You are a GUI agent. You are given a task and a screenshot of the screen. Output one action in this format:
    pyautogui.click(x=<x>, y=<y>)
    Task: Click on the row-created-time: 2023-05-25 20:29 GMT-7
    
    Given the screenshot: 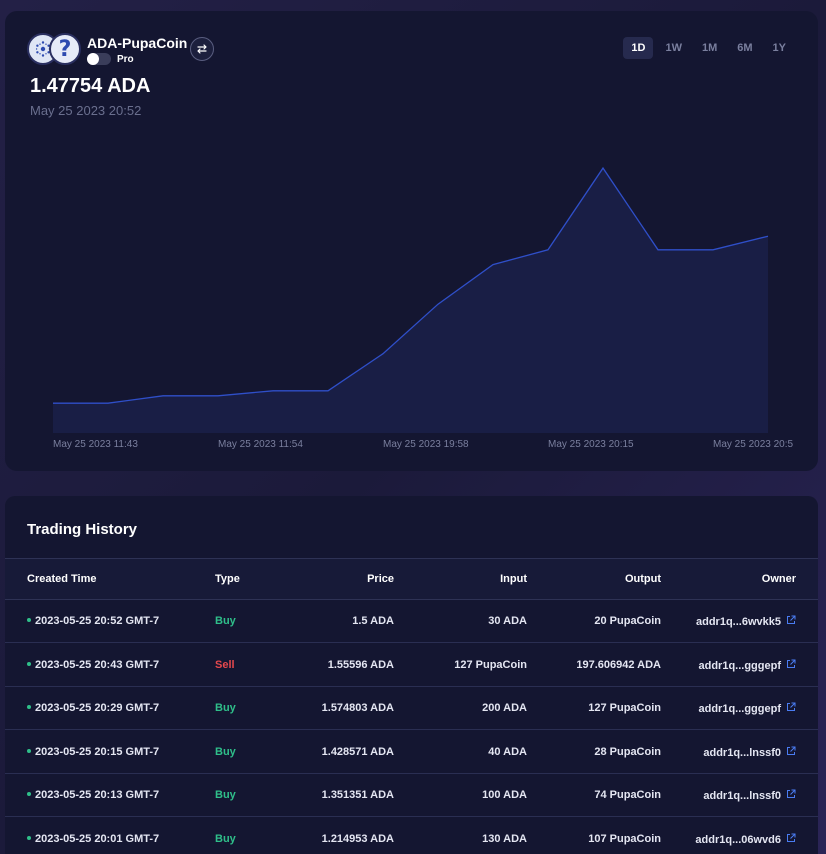 What is the action you would take?
    pyautogui.click(x=93, y=708)
    